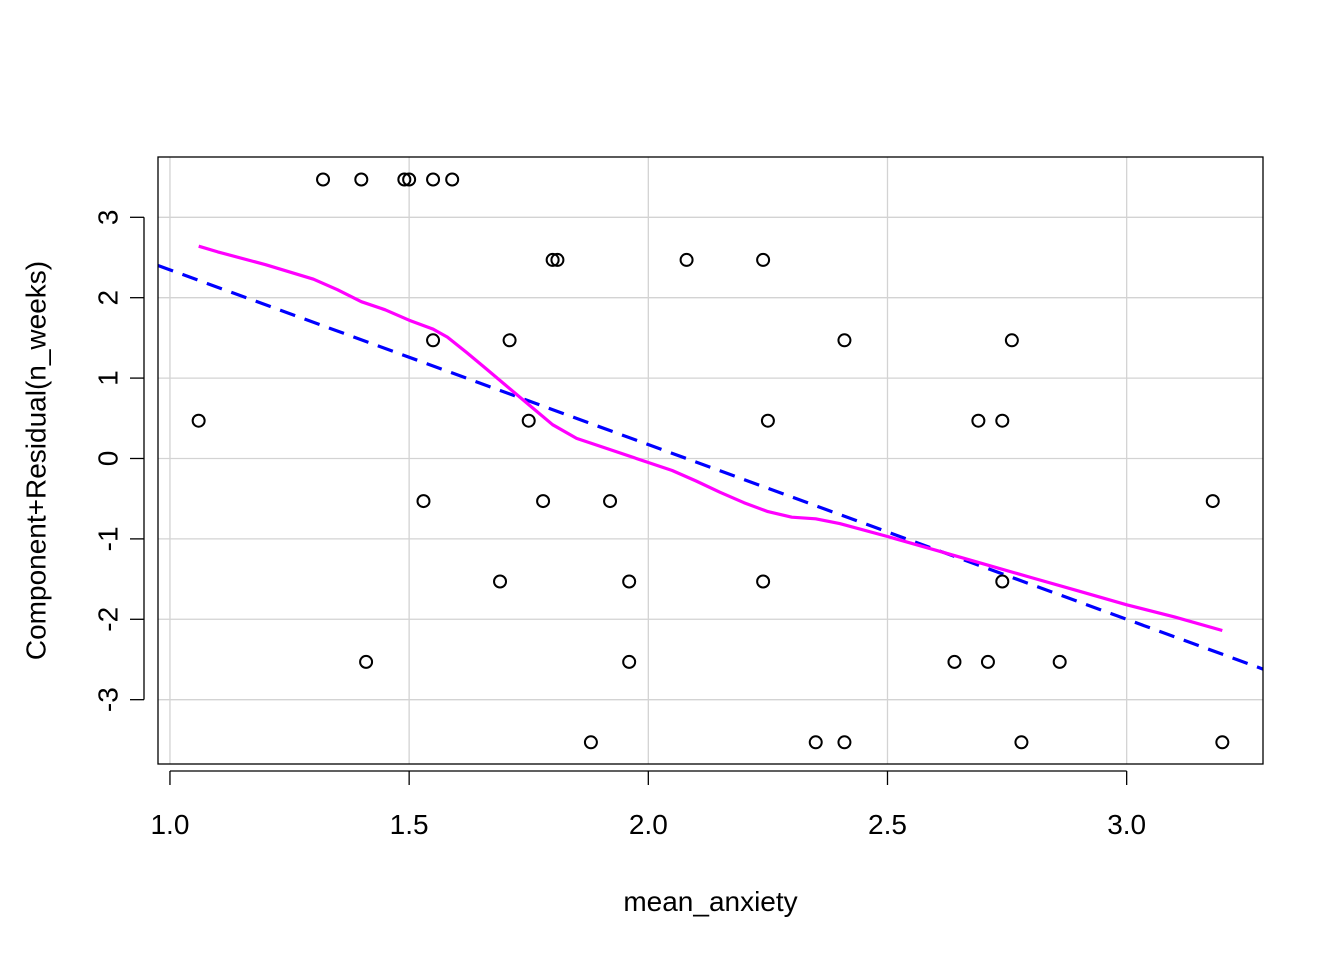 This screenshot has width=1344, height=960. I want to click on y-tick-label: 1, so click(107, 378).